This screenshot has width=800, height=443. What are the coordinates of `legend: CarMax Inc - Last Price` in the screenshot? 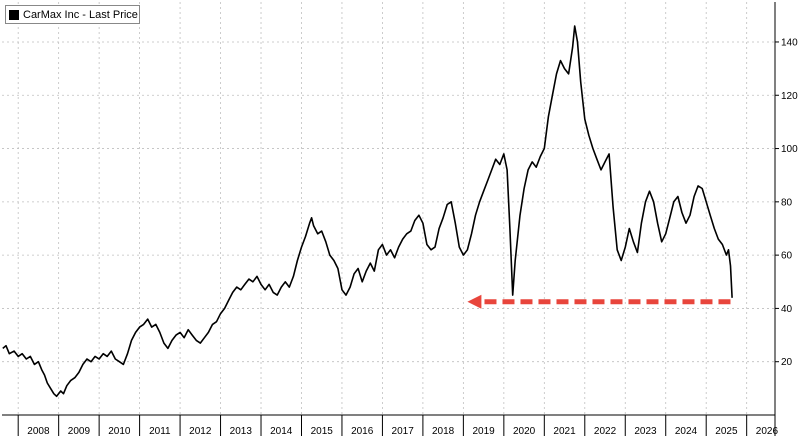 It's located at (72, 14).